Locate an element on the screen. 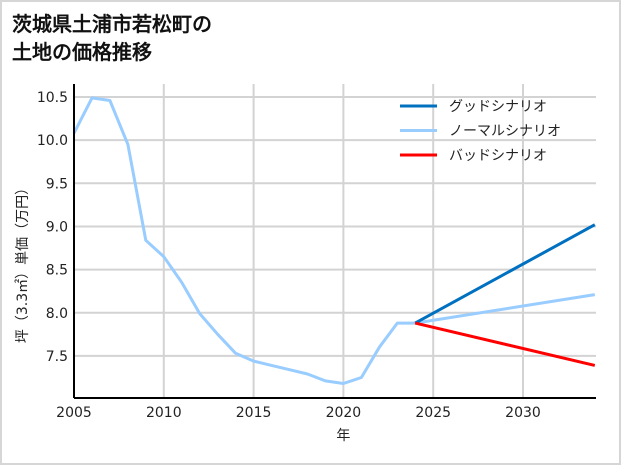 This screenshot has width=621, height=465. y-tick-label: 8.0 is located at coordinates (57, 314).